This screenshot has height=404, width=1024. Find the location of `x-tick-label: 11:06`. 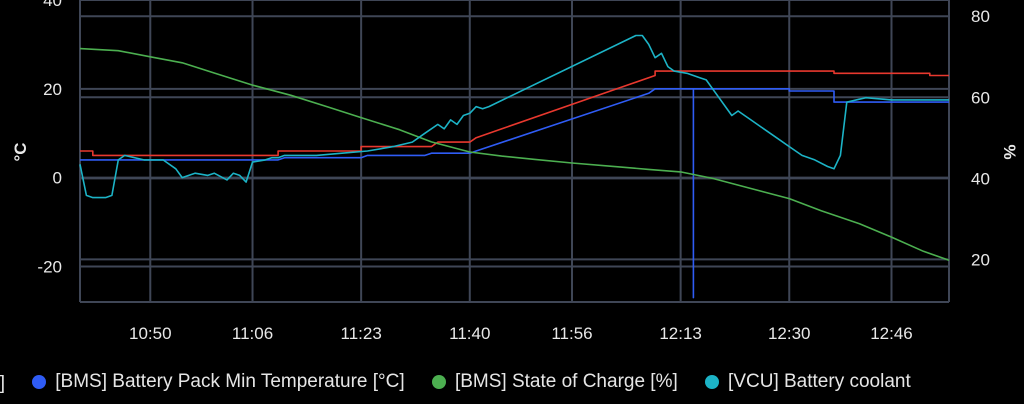

x-tick-label: 11:06 is located at coordinates (252, 333).